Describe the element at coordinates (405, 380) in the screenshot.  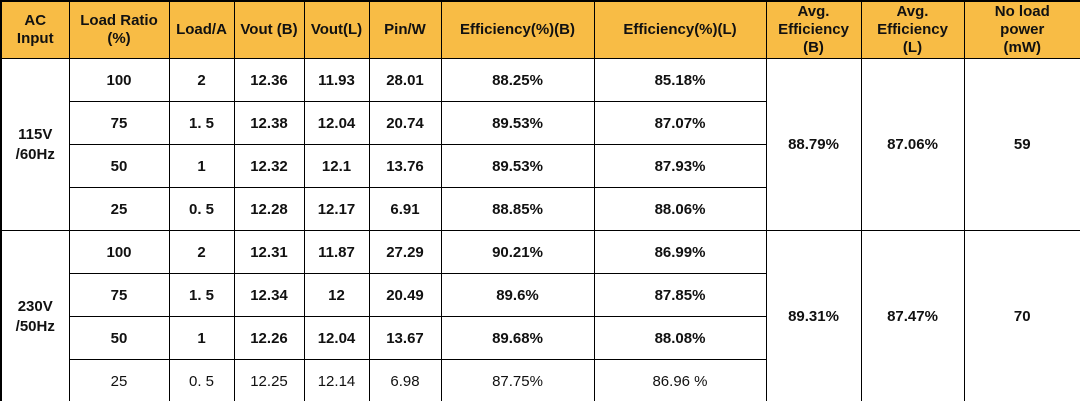
I see `cell-pin-w: 6.98` at that location.